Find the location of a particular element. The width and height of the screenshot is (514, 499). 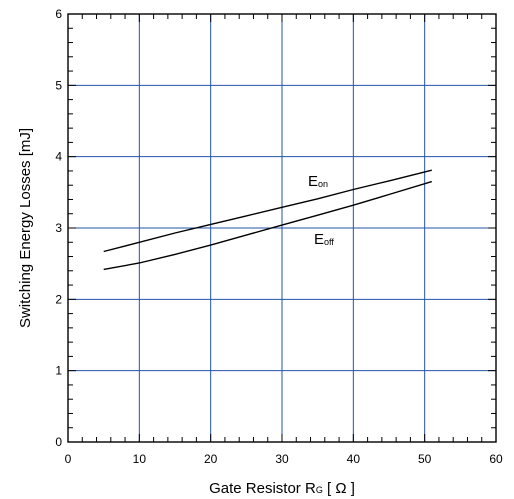

x-tick-label: 20 is located at coordinates (211, 459).